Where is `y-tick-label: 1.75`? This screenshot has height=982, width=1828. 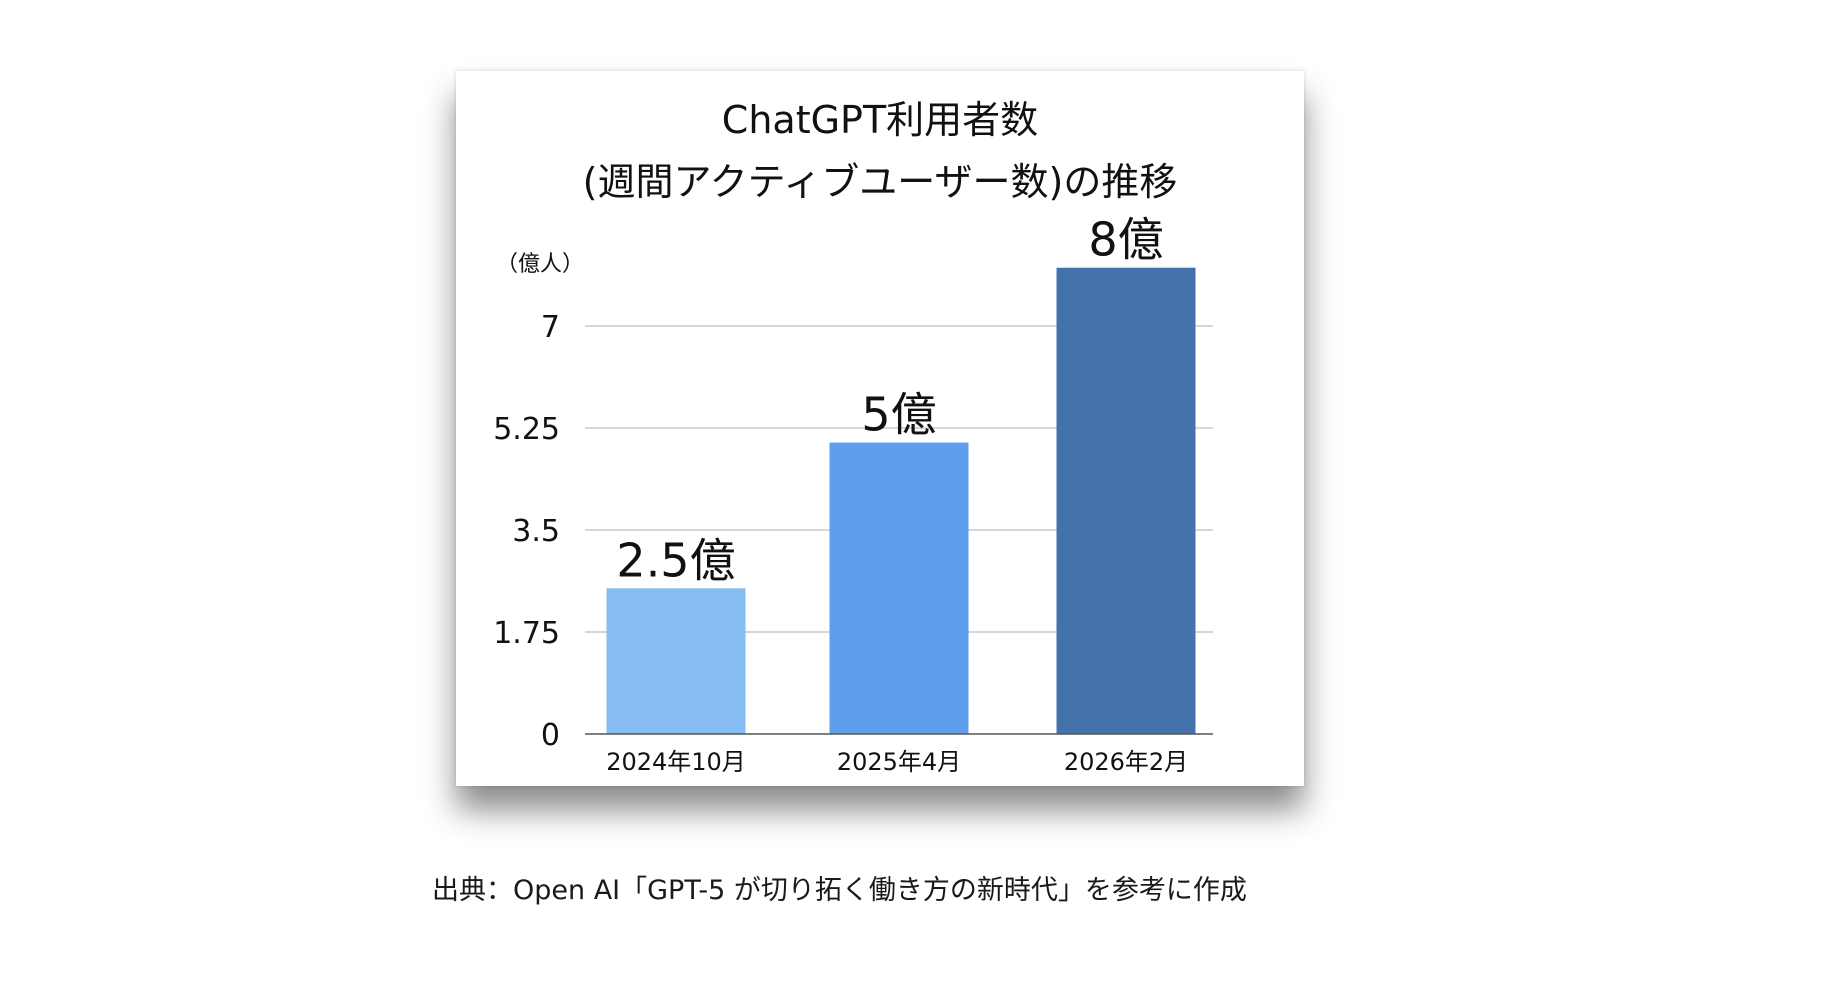 y-tick-label: 1.75 is located at coordinates (526, 633).